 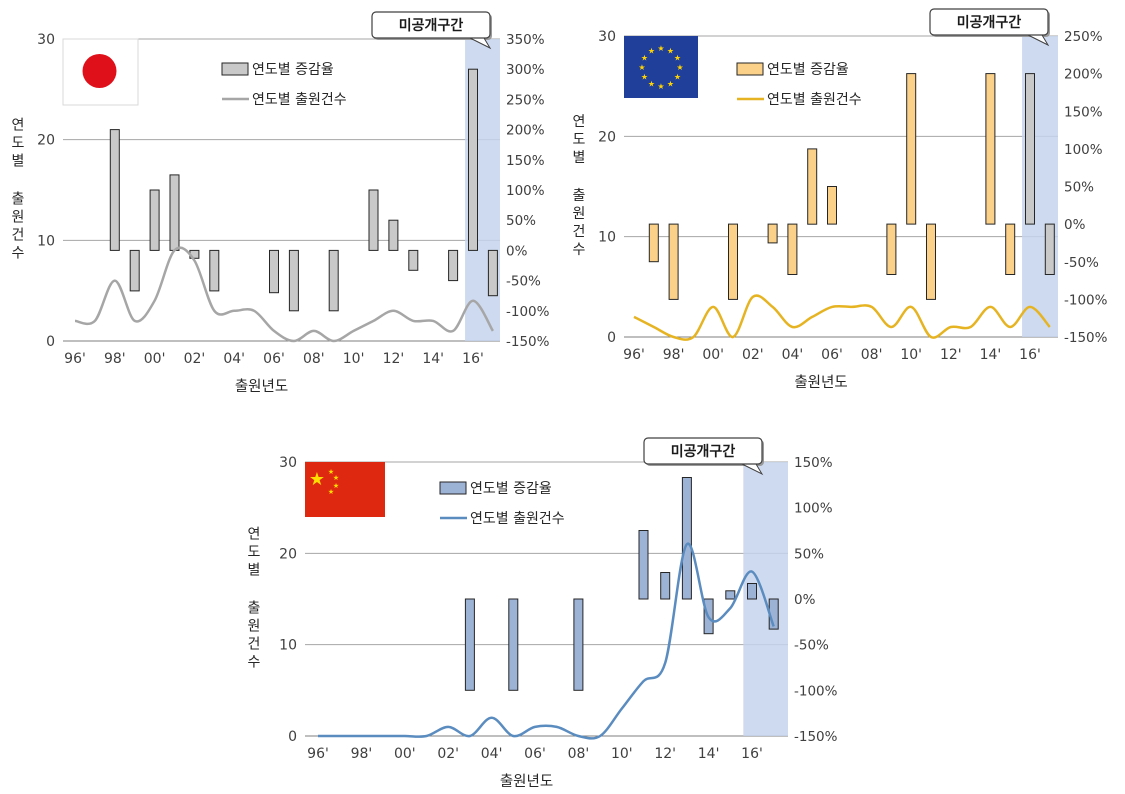 What do you see at coordinates (911, 149) in the screenshot?
I see `bar-2010` at bounding box center [911, 149].